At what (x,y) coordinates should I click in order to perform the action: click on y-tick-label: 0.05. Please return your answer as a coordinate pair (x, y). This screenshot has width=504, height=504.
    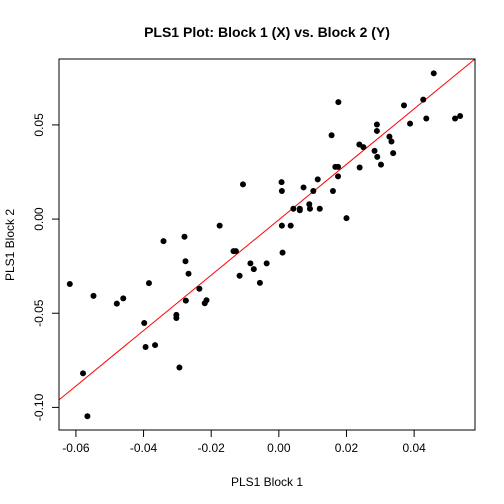
    Looking at the image, I should click on (39, 125).